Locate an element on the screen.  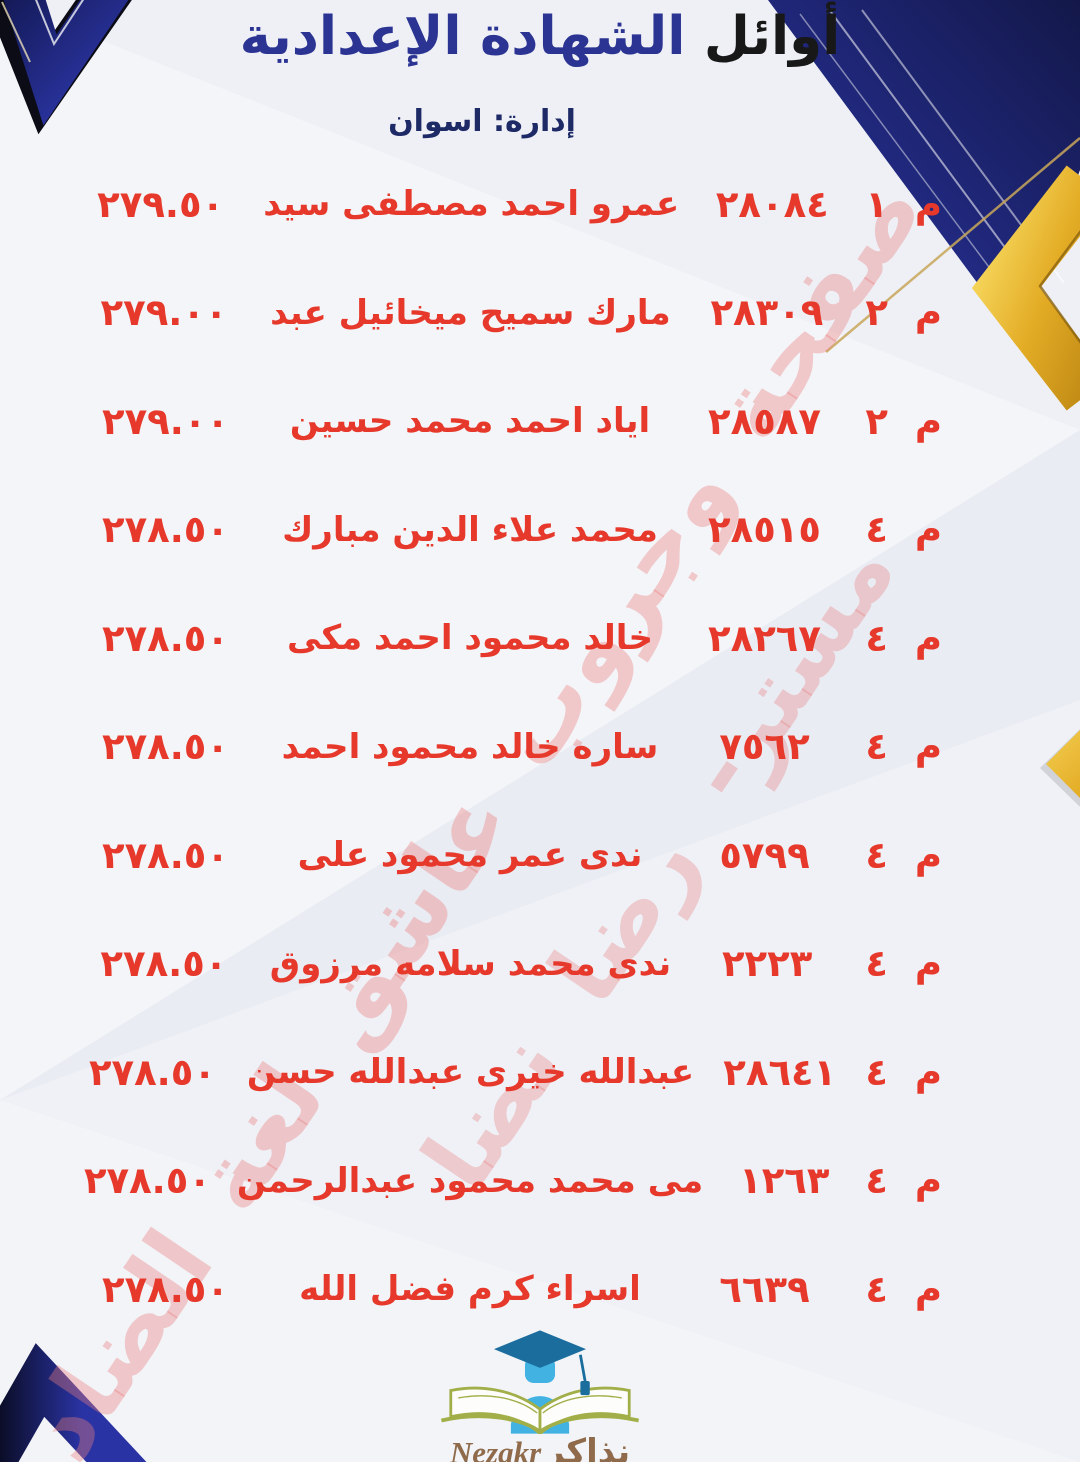
result-row: م ٤ ٥٧٩٩ ندى عمر محمود على ٢٧٨.٥٠ is located at coordinates (500, 855).